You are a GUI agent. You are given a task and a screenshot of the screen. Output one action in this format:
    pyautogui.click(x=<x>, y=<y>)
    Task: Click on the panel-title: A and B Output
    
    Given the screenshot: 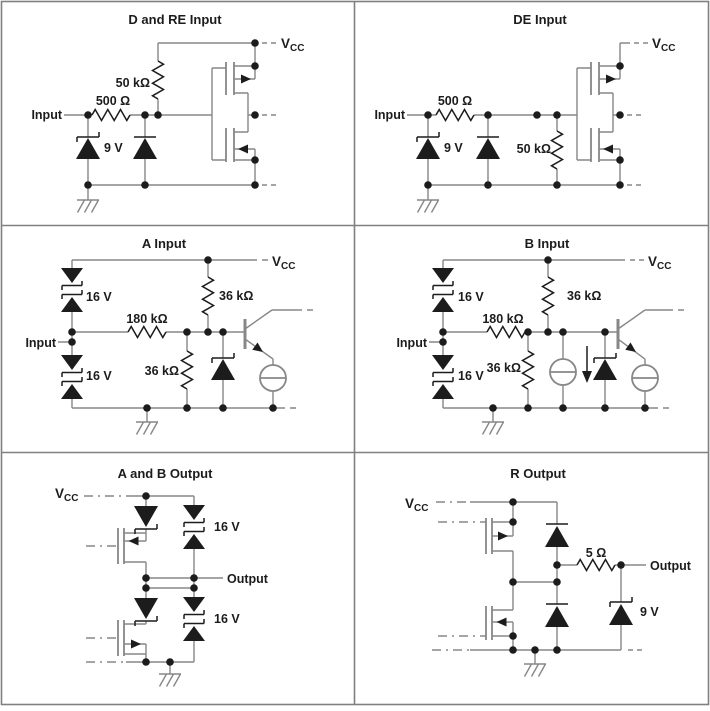 What is the action you would take?
    pyautogui.click(x=166, y=473)
    